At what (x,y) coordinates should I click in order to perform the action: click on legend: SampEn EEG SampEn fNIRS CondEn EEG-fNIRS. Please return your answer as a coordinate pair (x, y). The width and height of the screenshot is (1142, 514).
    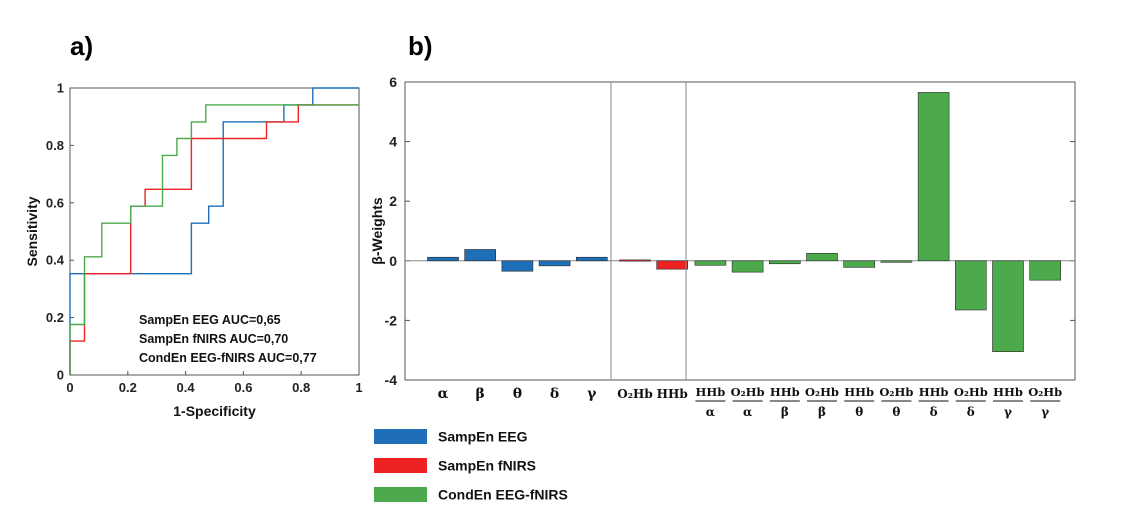
    Looking at the image, I should click on (471, 466).